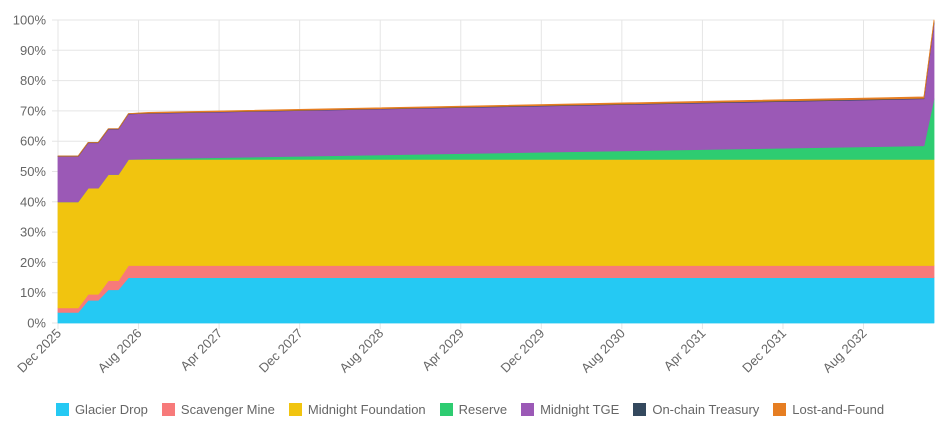 The height and width of the screenshot is (431, 940). Describe the element at coordinates (483, 409) in the screenshot. I see `legend-label: Reserve` at that location.